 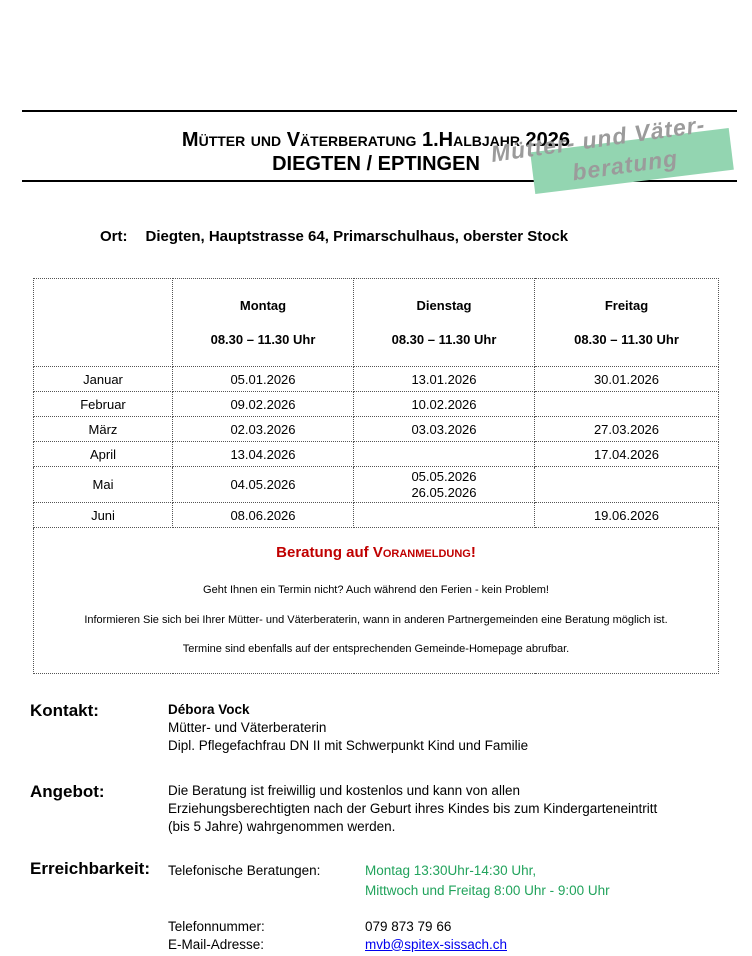 What do you see at coordinates (379, 111) in the screenshot?
I see `top-divider` at bounding box center [379, 111].